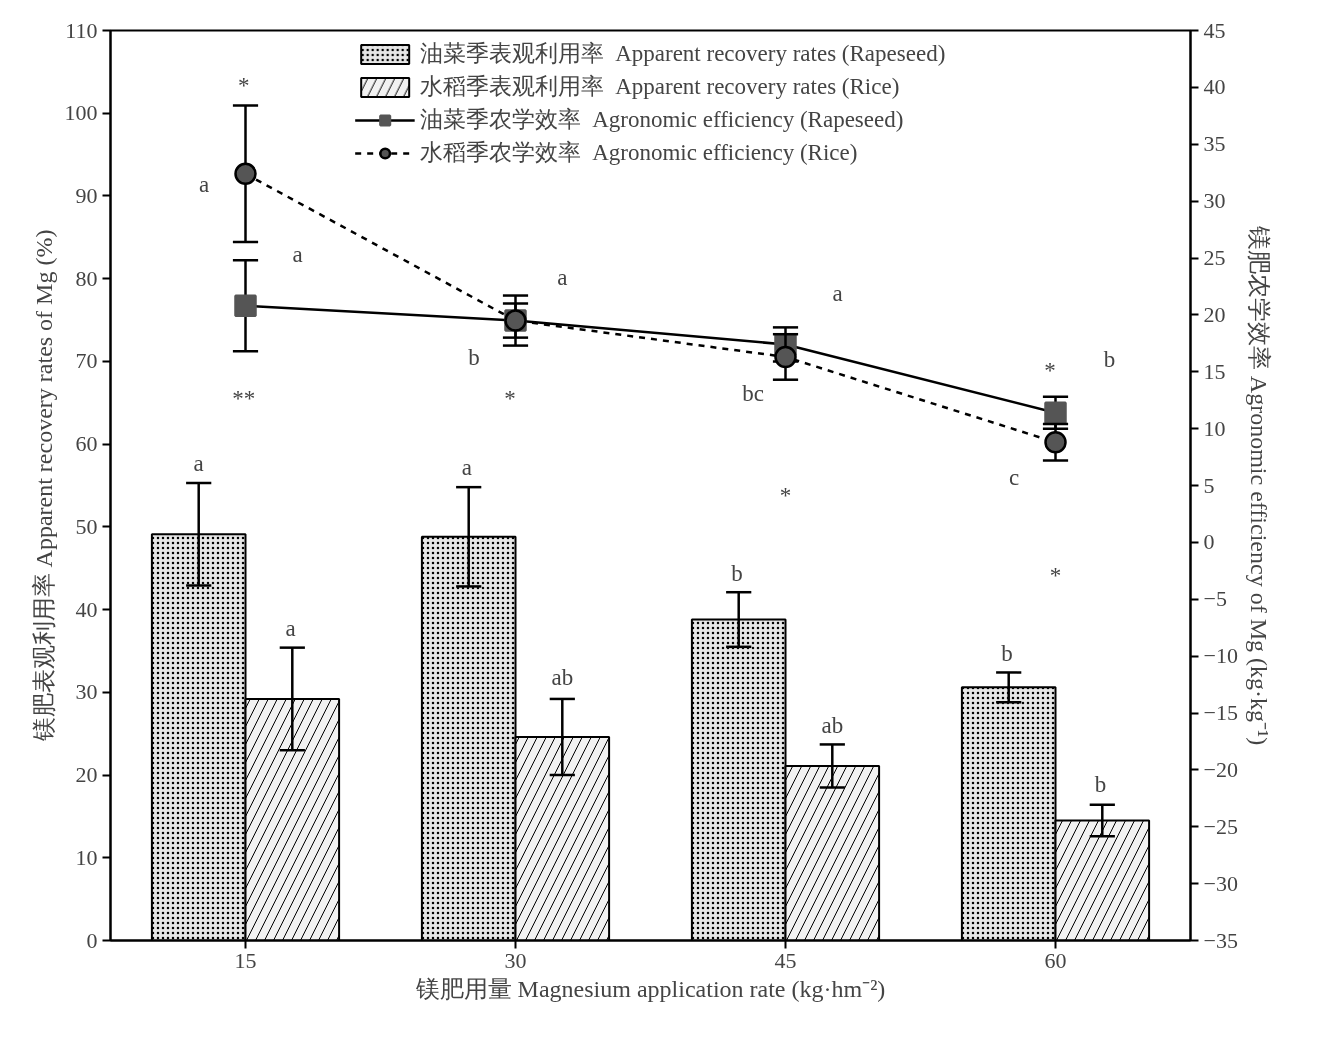  Describe the element at coordinates (1214, 314) in the screenshot. I see `y2-tick-label: 20` at that location.